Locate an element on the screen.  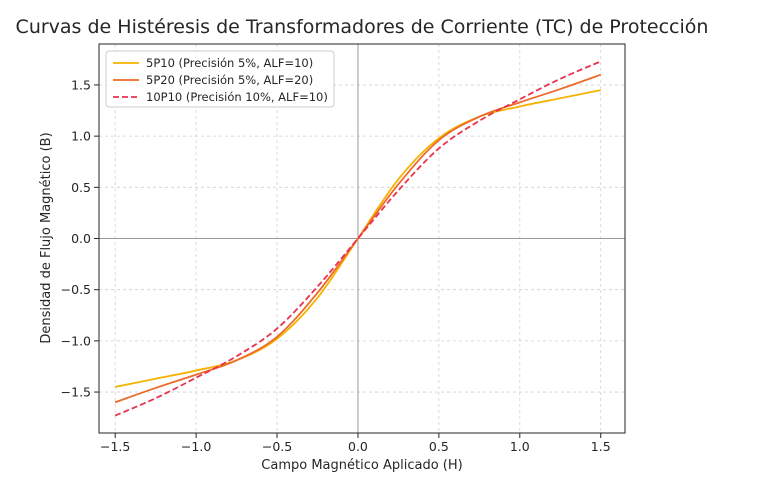
x-tick-label-3: 0.0 is located at coordinates (358, 446).